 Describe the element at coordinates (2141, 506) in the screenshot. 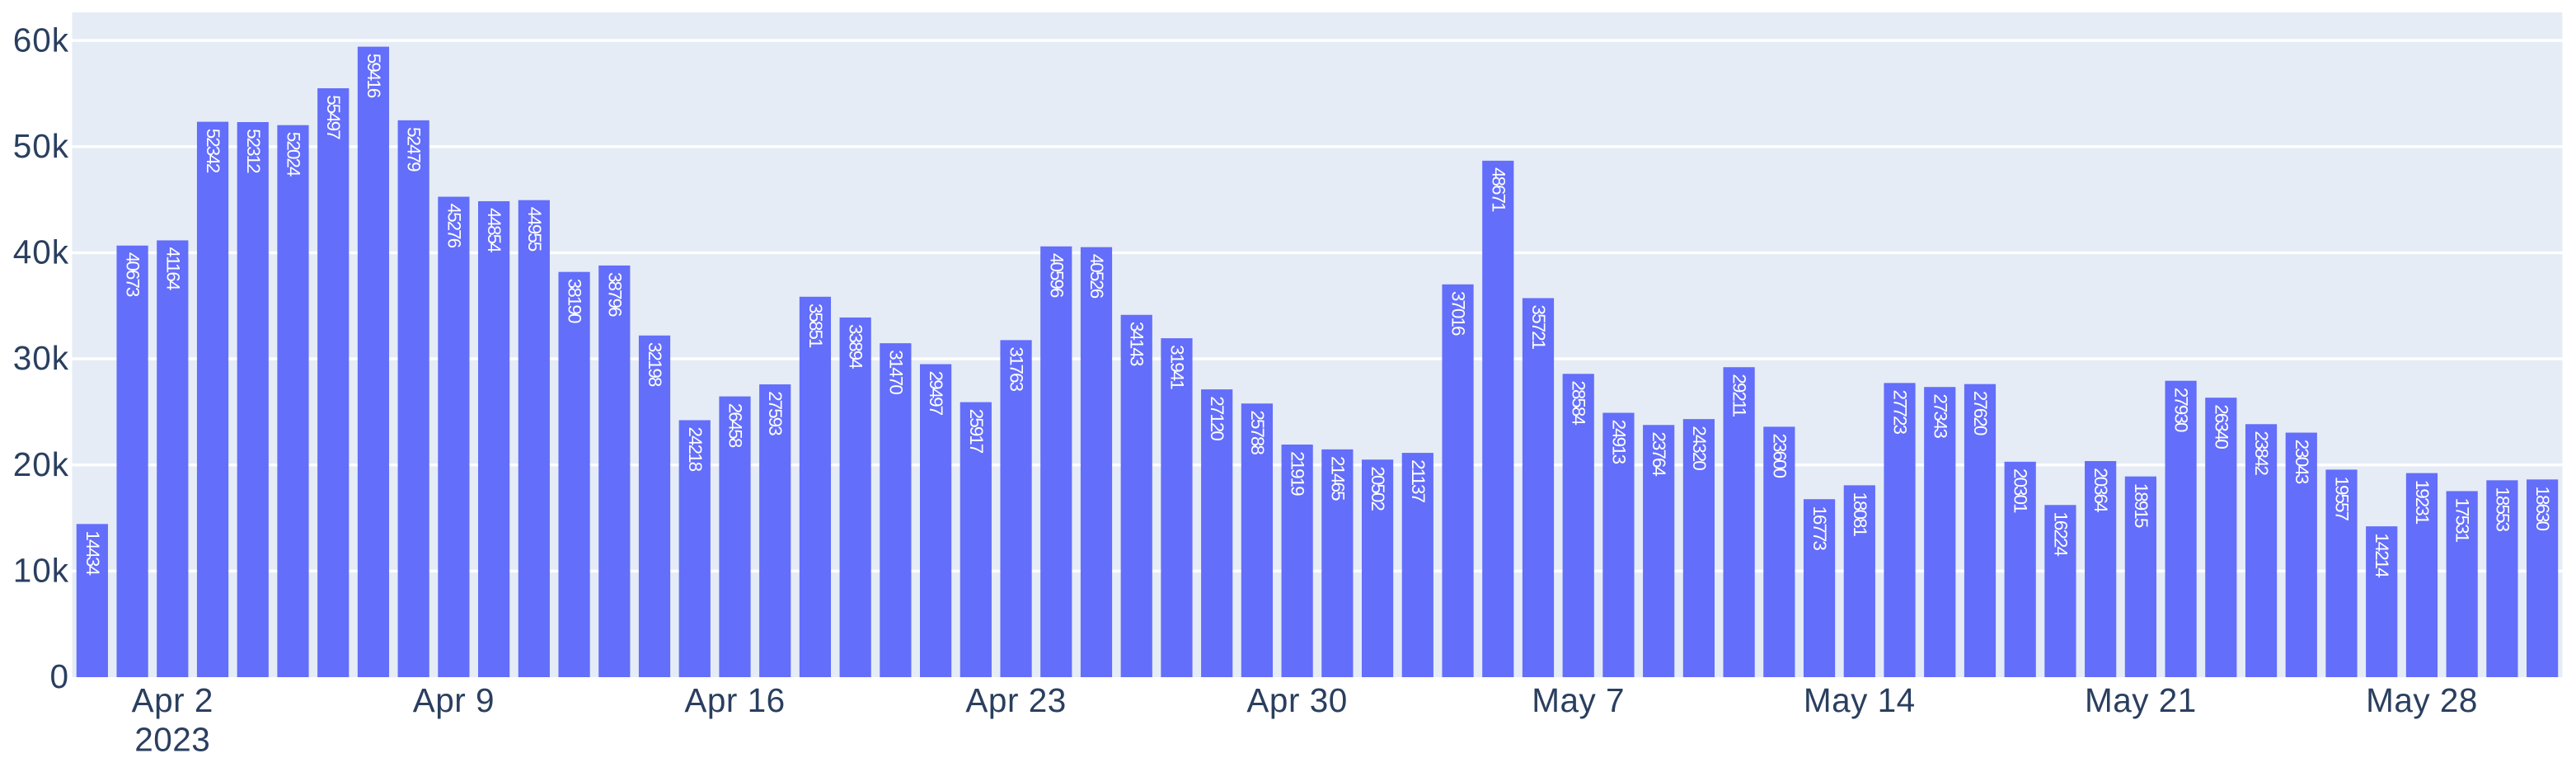

I see `svg-text: 18915` at that location.